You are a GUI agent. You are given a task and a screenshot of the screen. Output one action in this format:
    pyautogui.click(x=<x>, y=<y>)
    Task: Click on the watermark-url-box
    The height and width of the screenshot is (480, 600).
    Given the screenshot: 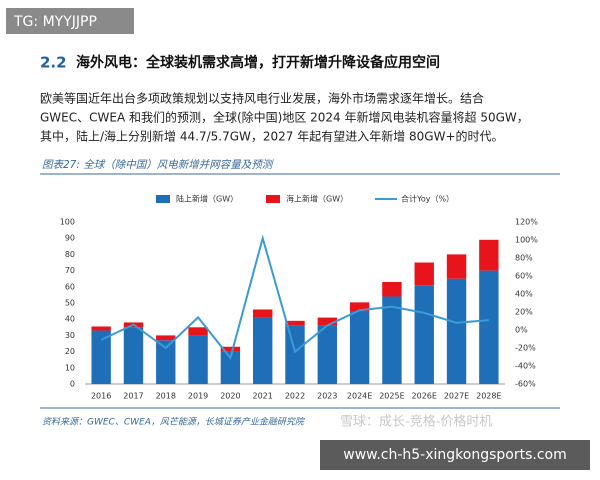 What is the action you would take?
    pyautogui.click(x=455, y=455)
    